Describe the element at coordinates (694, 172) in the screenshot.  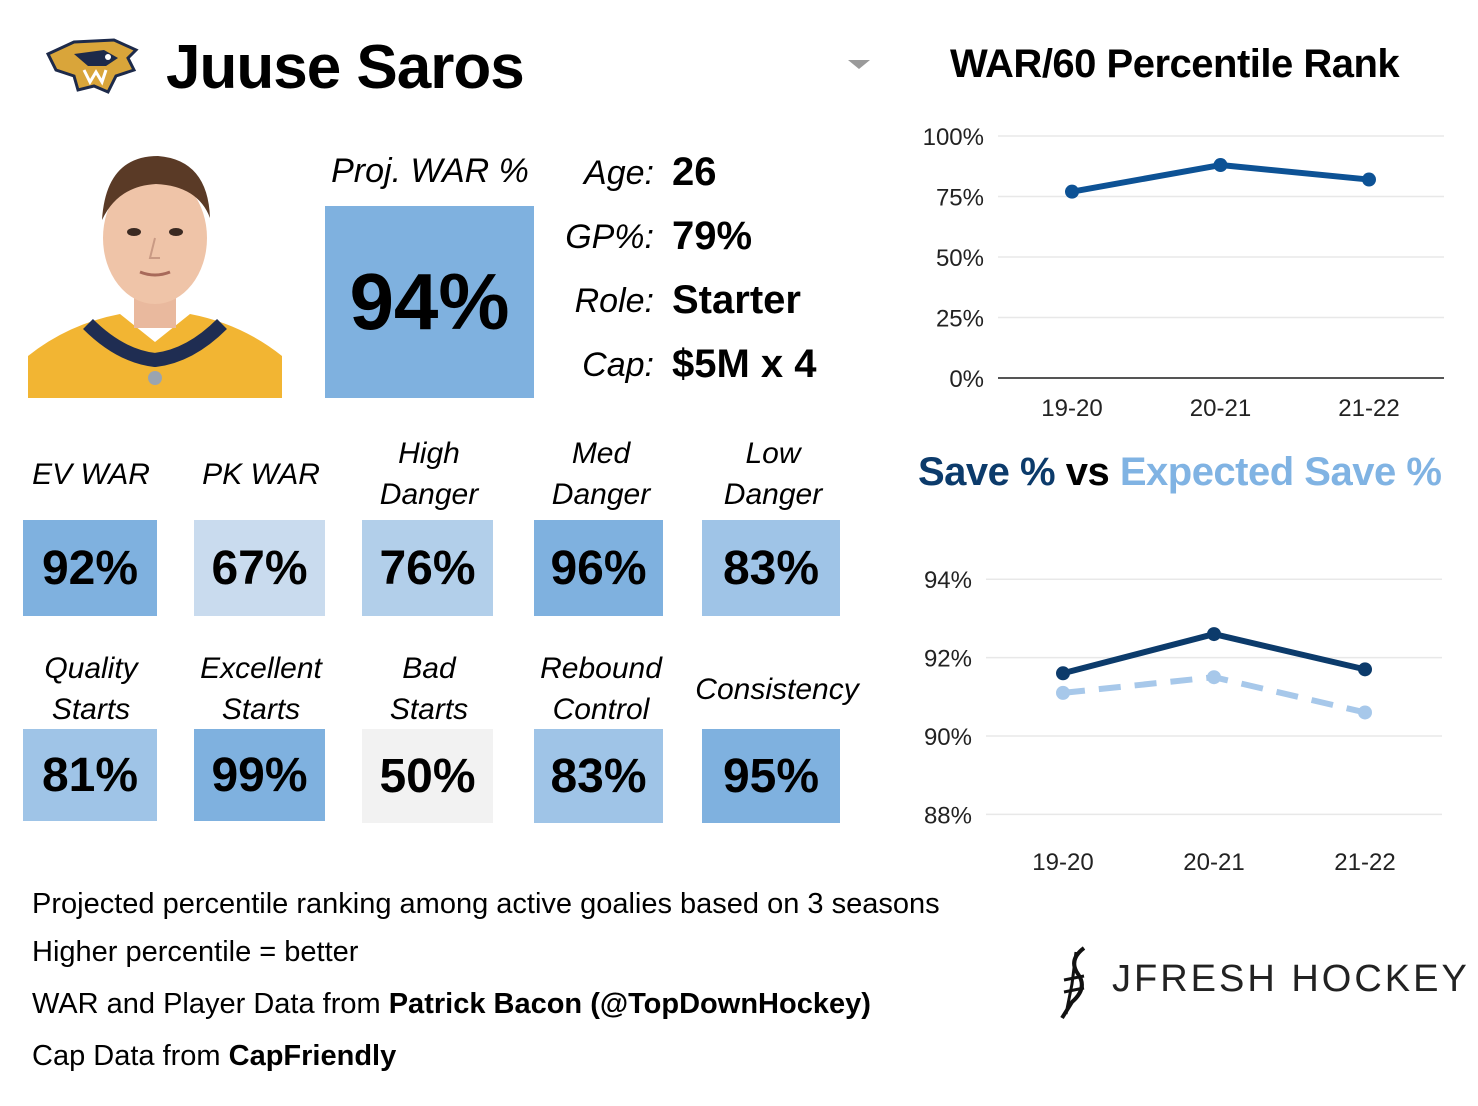
I see `age-value: 26` at that location.